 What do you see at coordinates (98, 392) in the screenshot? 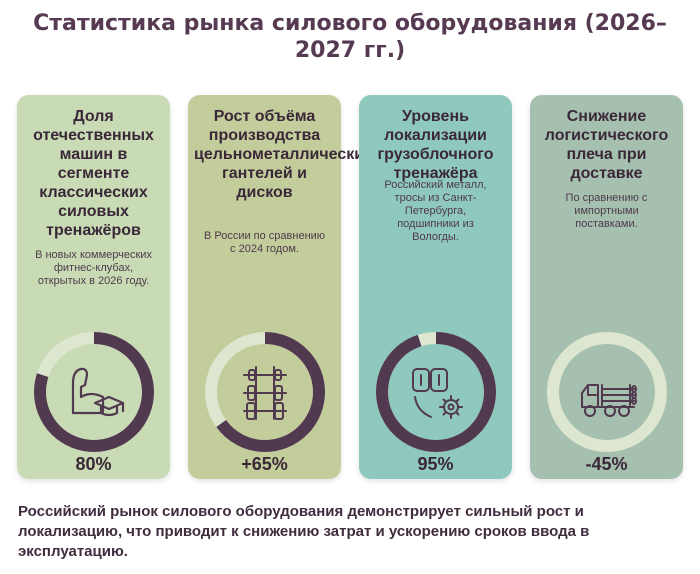
I see `muscle-arm-graduation-cap-icon` at bounding box center [98, 392].